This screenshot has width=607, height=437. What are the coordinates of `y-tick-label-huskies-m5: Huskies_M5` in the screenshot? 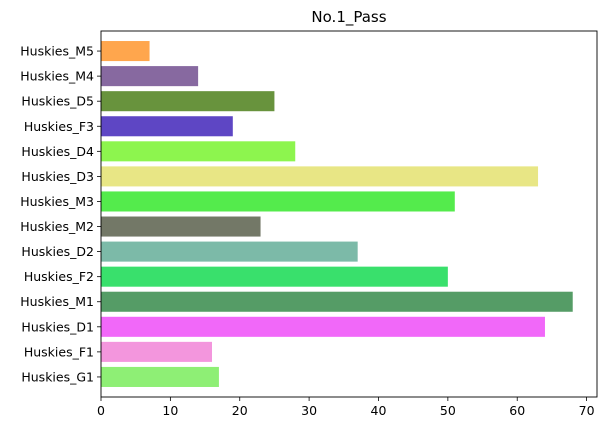 It's located at (57, 51).